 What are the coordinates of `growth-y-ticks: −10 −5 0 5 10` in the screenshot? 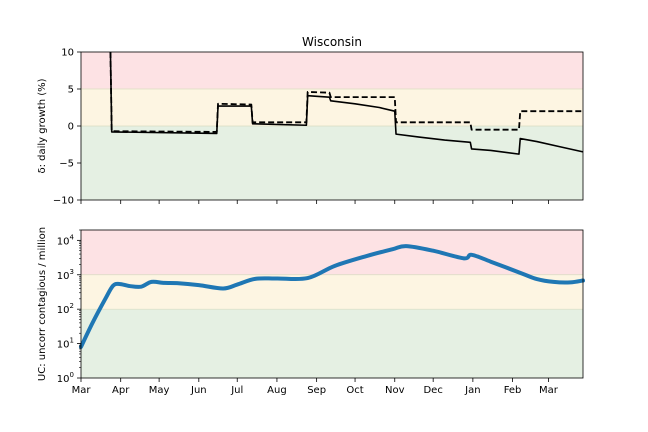 It's located at (67, 127).